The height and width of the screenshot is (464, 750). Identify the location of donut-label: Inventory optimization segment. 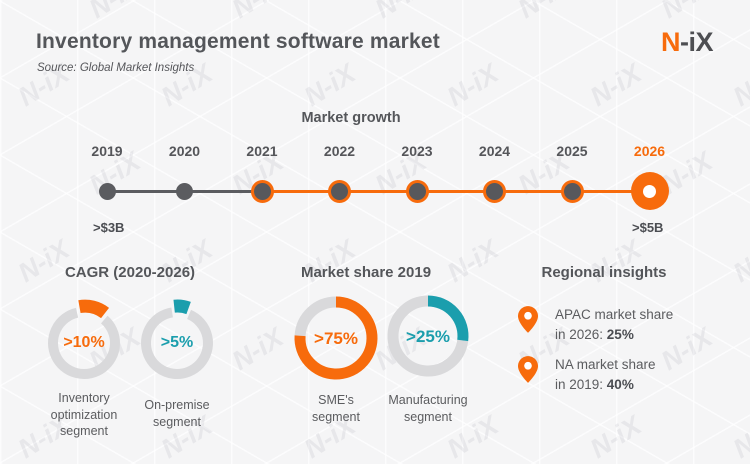
(84, 414).